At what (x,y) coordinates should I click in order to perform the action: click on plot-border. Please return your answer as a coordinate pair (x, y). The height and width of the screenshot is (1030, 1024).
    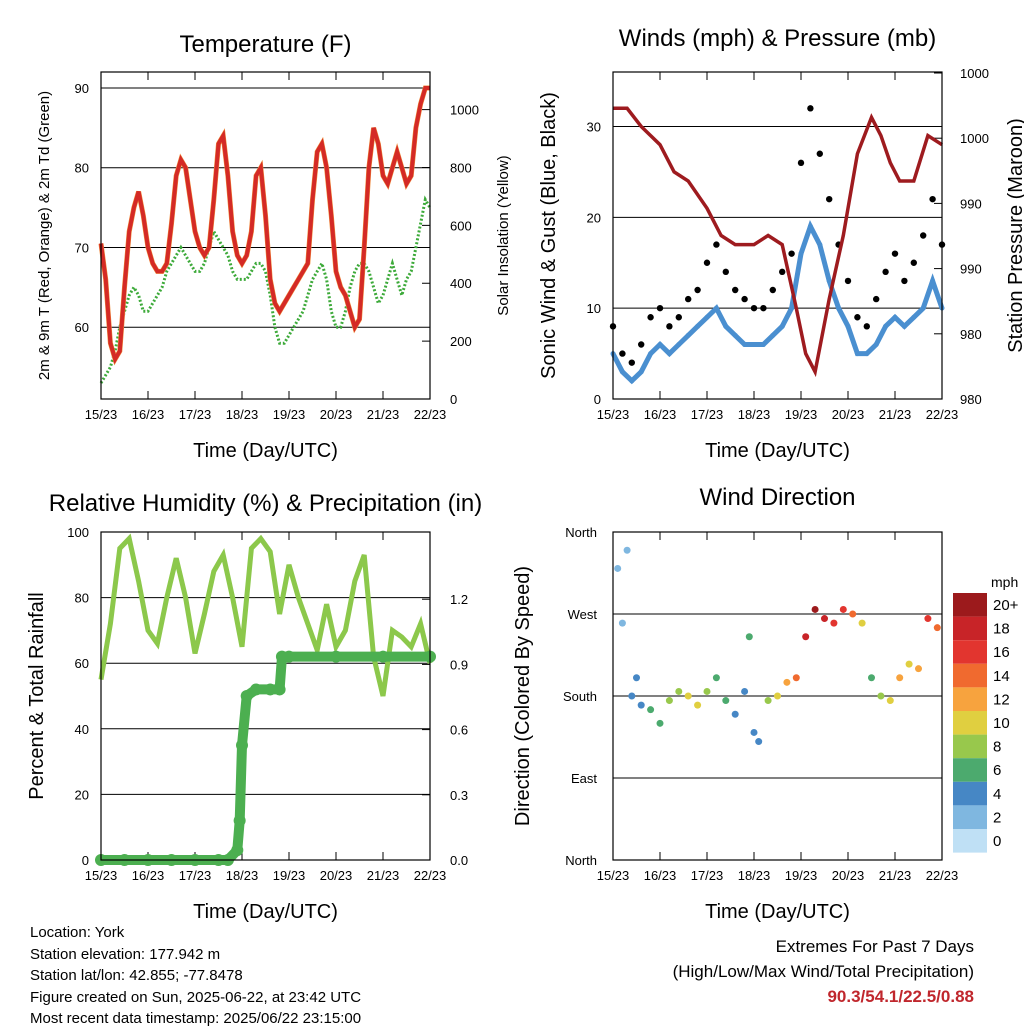
    Looking at the image, I should click on (265, 235).